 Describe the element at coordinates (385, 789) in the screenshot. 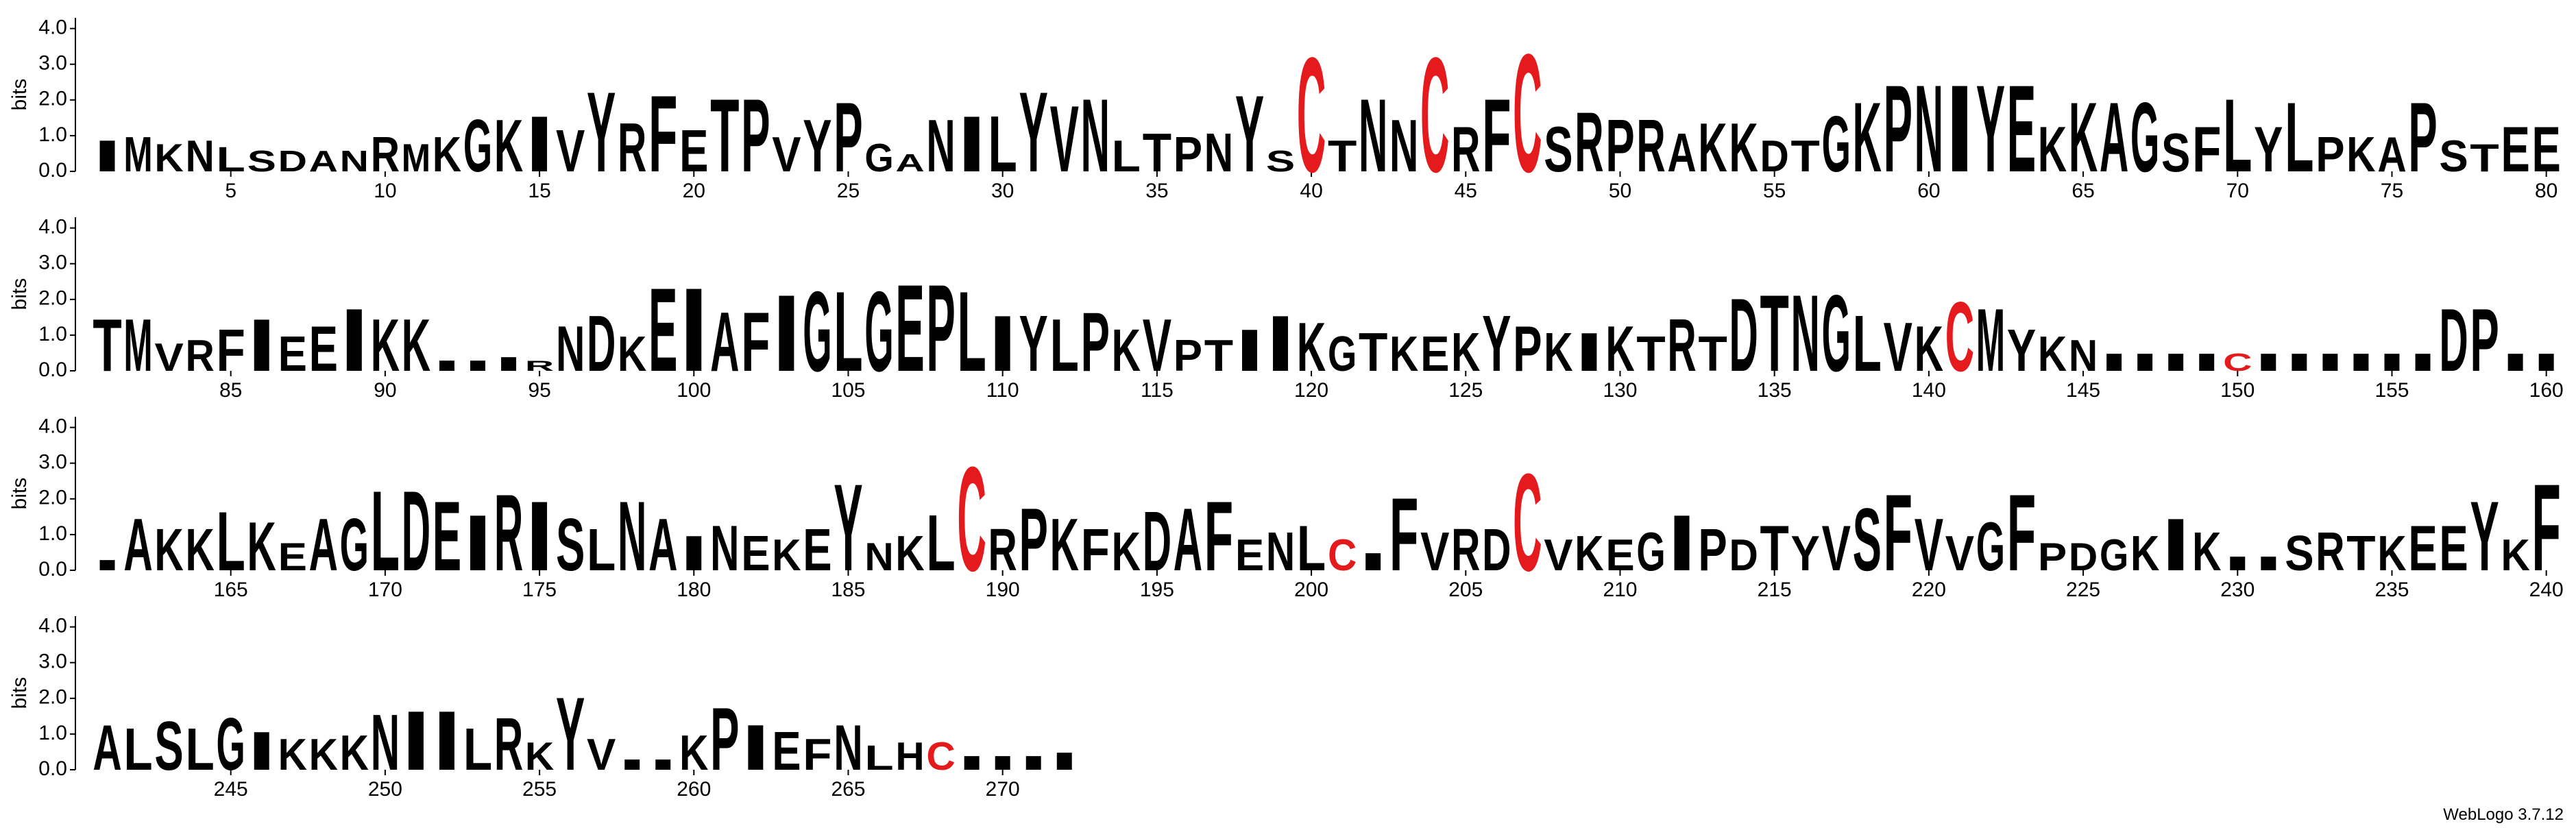

I see `x-tick-label: 250` at that location.